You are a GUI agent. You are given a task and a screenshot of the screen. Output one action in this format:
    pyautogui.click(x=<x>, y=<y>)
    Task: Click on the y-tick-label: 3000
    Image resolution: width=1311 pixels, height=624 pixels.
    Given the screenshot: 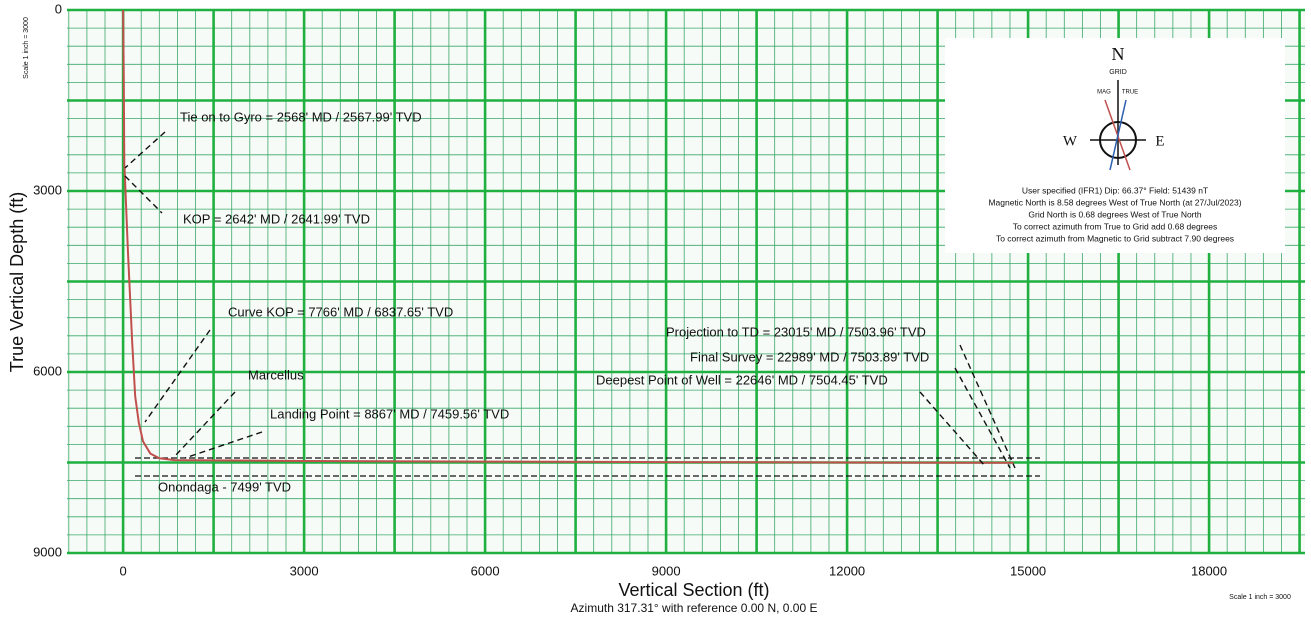 What is the action you would take?
    pyautogui.click(x=47, y=189)
    